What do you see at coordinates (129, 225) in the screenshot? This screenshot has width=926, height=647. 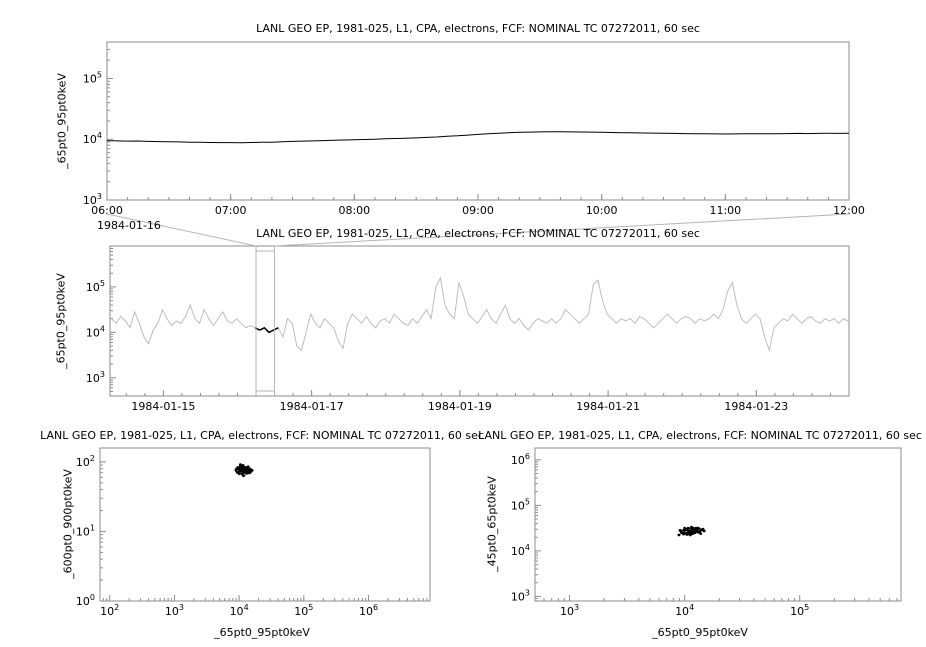 I see `x-axis-context-date: 1984-01-16` at bounding box center [129, 225].